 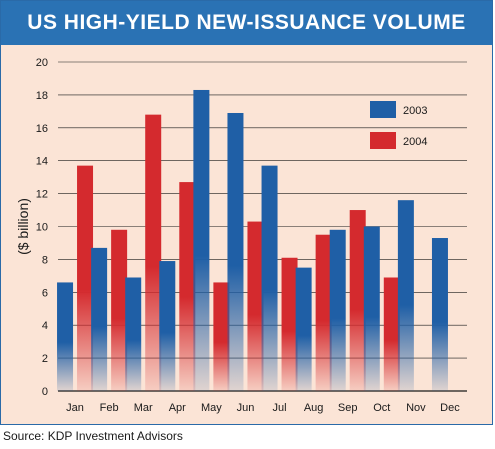 I want to click on x-tick-label: Nov, so click(x=416, y=408).